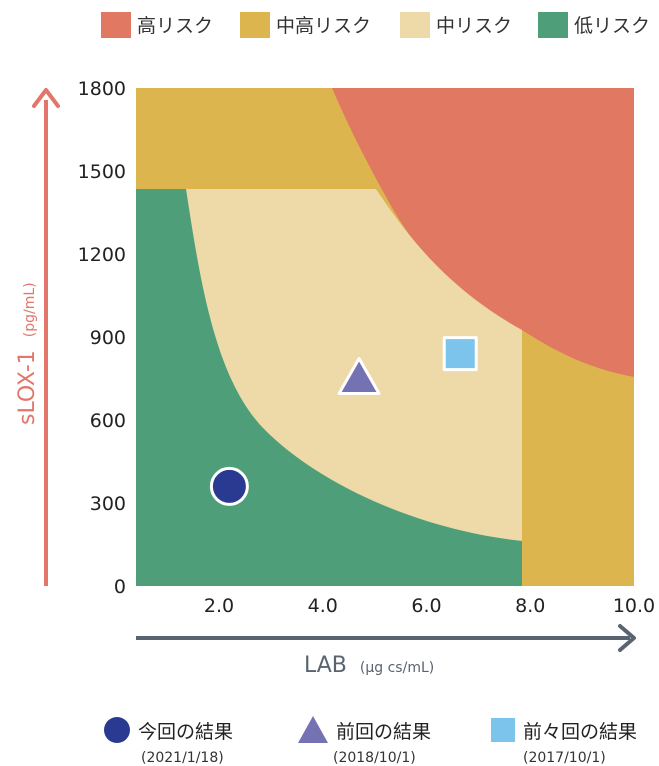  What do you see at coordinates (415, 25) in the screenshot?
I see `legend-swatch-mid` at bounding box center [415, 25].